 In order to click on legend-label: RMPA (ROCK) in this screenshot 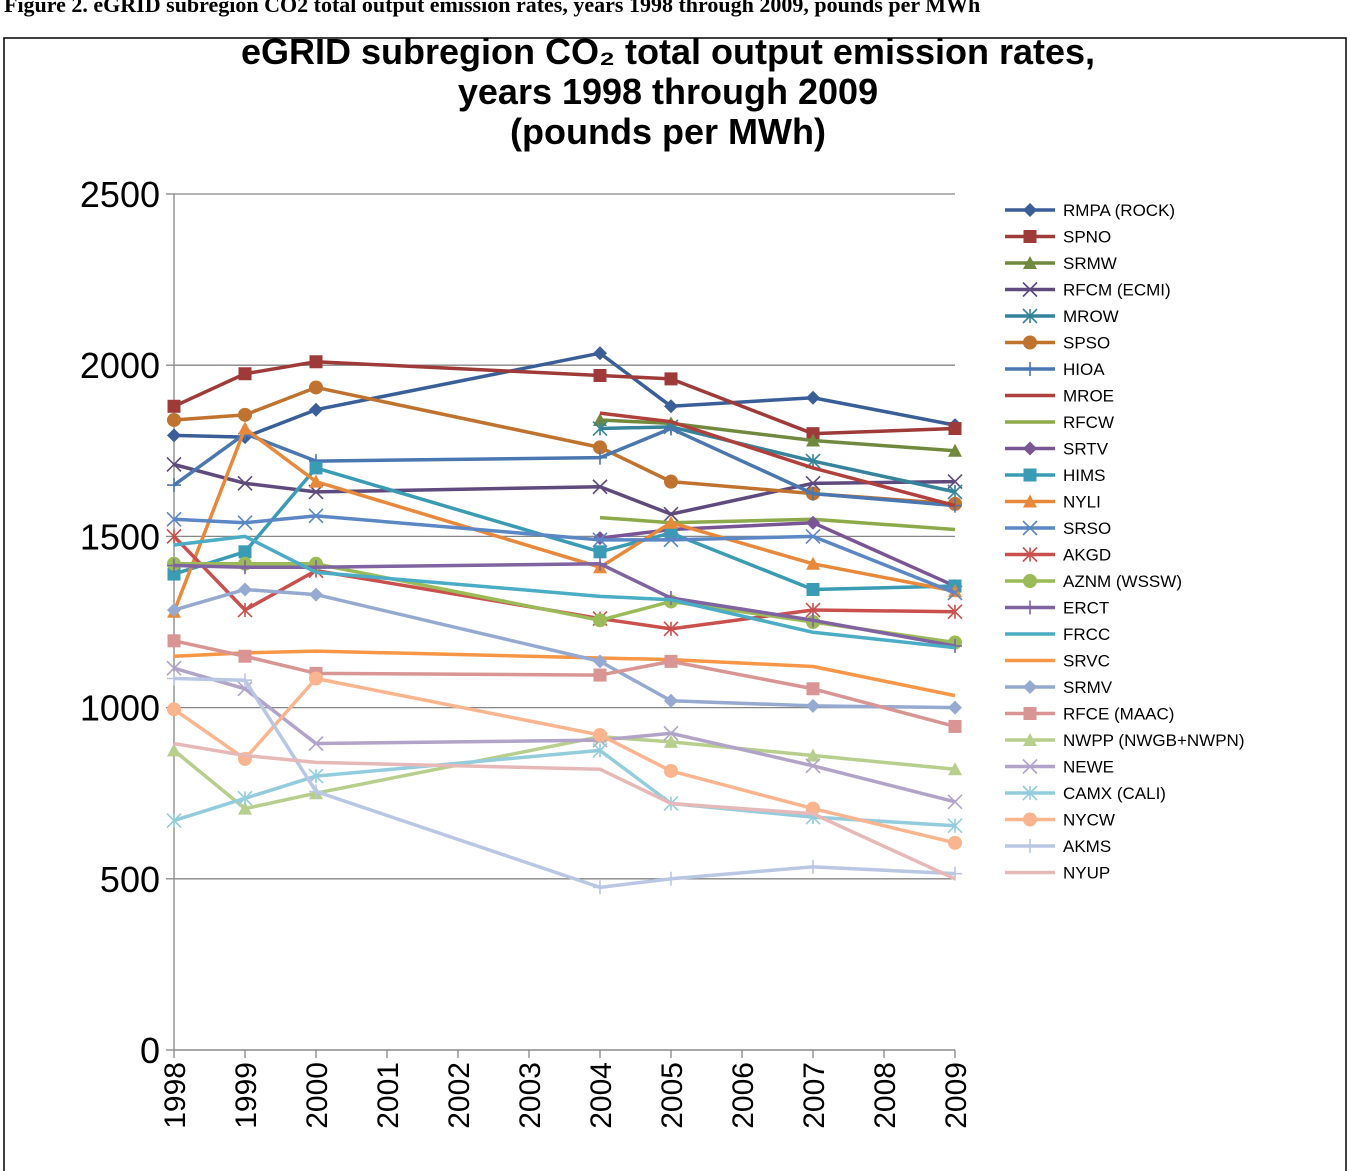, I will do `click(1119, 210)`.